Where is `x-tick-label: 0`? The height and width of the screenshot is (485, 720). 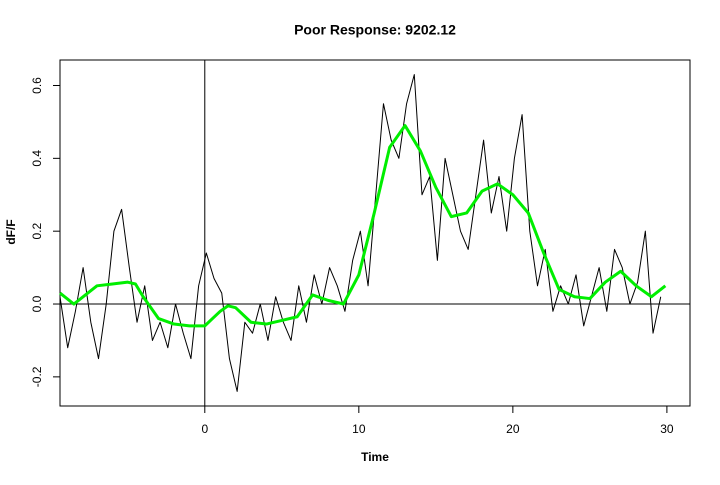
x-tick-label: 0 is located at coordinates (204, 429).